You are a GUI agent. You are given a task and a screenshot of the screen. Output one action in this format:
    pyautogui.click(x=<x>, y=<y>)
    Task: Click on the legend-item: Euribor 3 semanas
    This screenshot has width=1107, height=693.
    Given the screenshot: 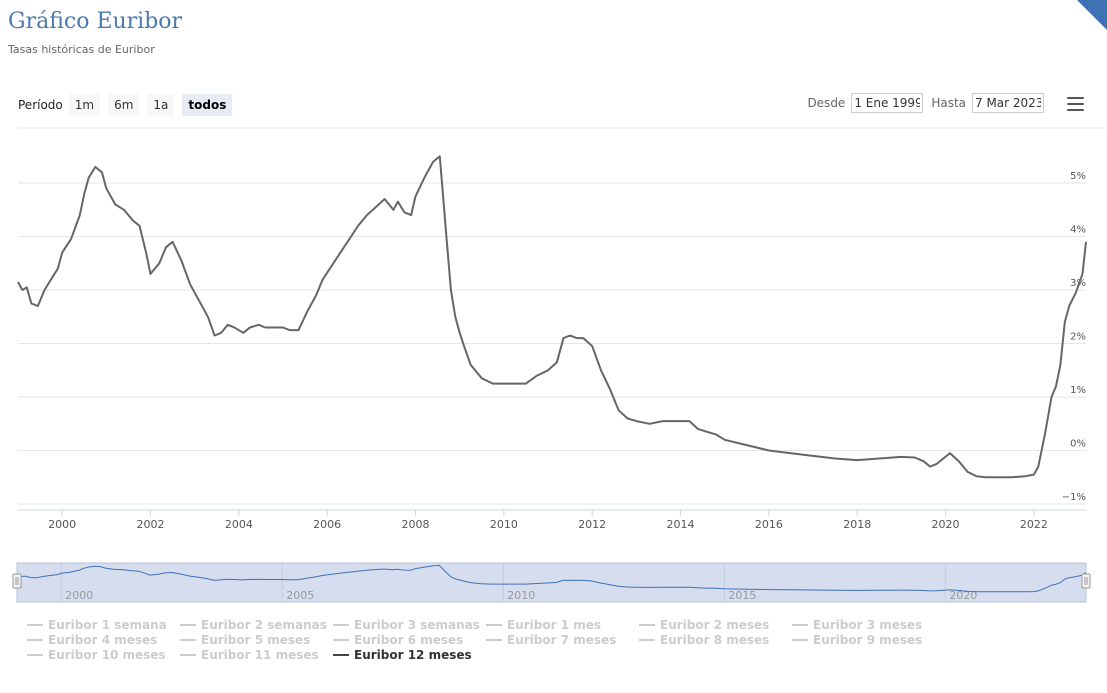 What is the action you would take?
    pyautogui.click(x=406, y=625)
    